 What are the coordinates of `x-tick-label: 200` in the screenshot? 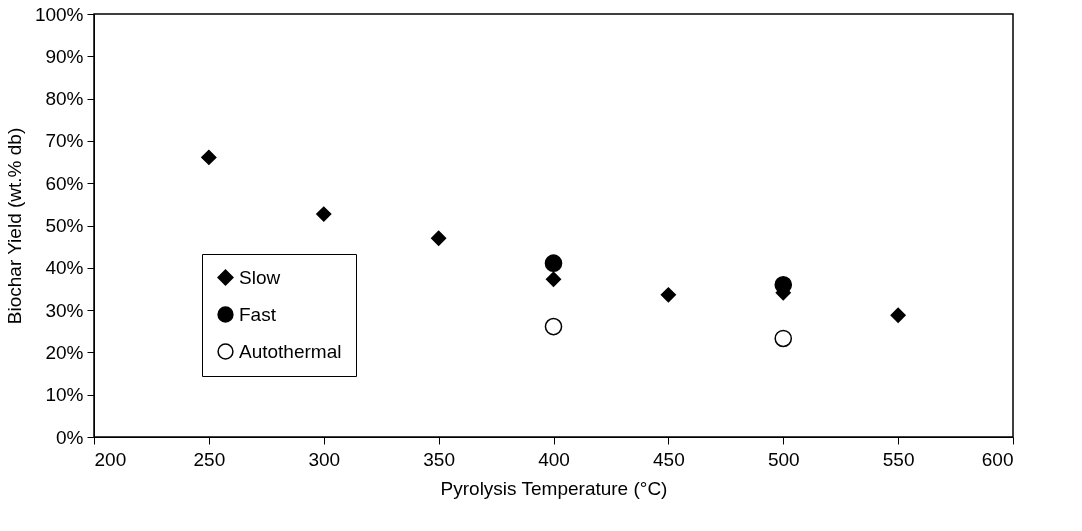 It's located at (110, 459).